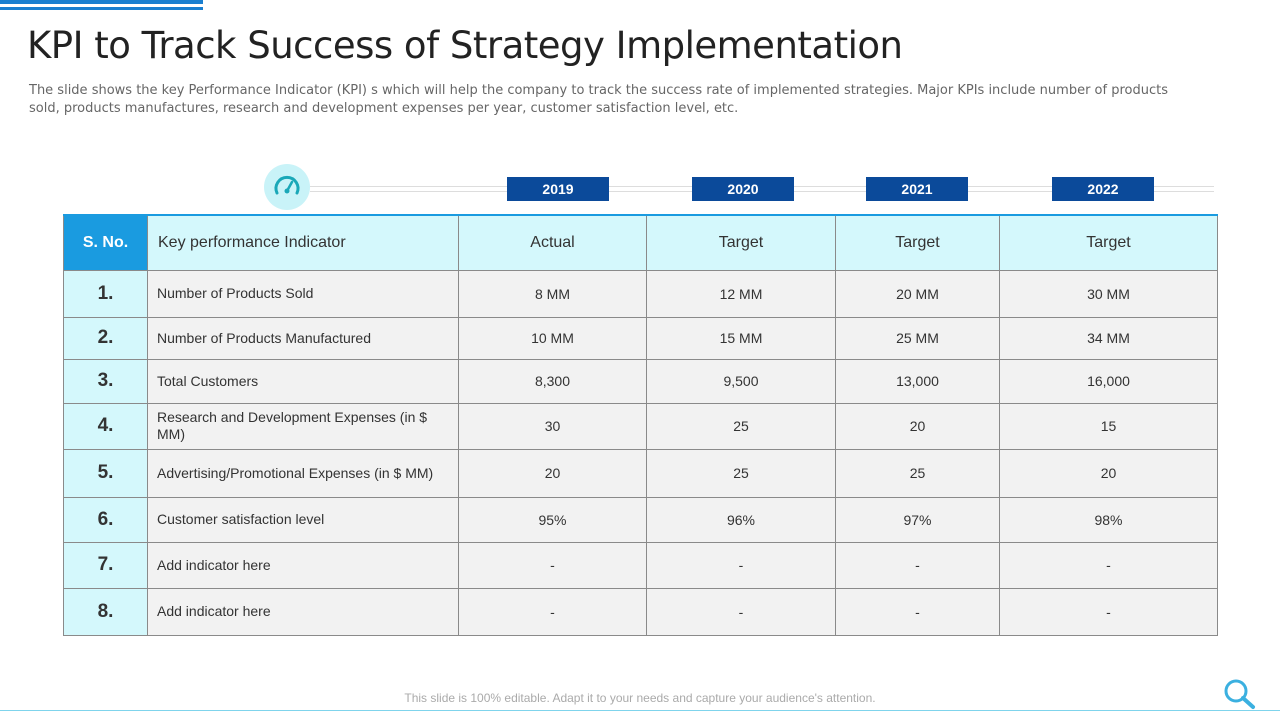  What do you see at coordinates (303, 338) in the screenshot?
I see `row-indicator: Number of Products Manufactured` at bounding box center [303, 338].